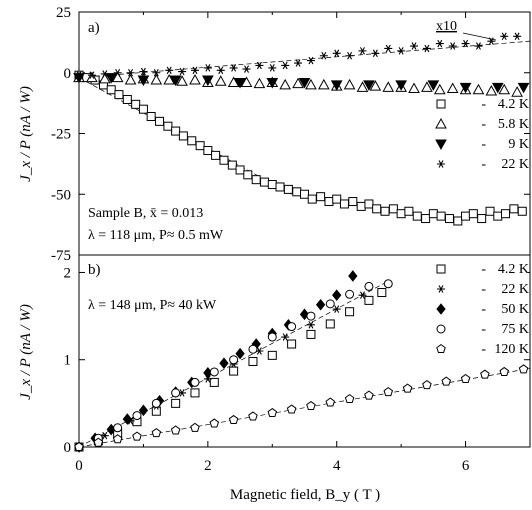  What do you see at coordinates (474, 135) in the screenshot?
I see `panel-a-legend: -4.2 K- 5.8 K- 9 K- 22 K` at bounding box center [474, 135].